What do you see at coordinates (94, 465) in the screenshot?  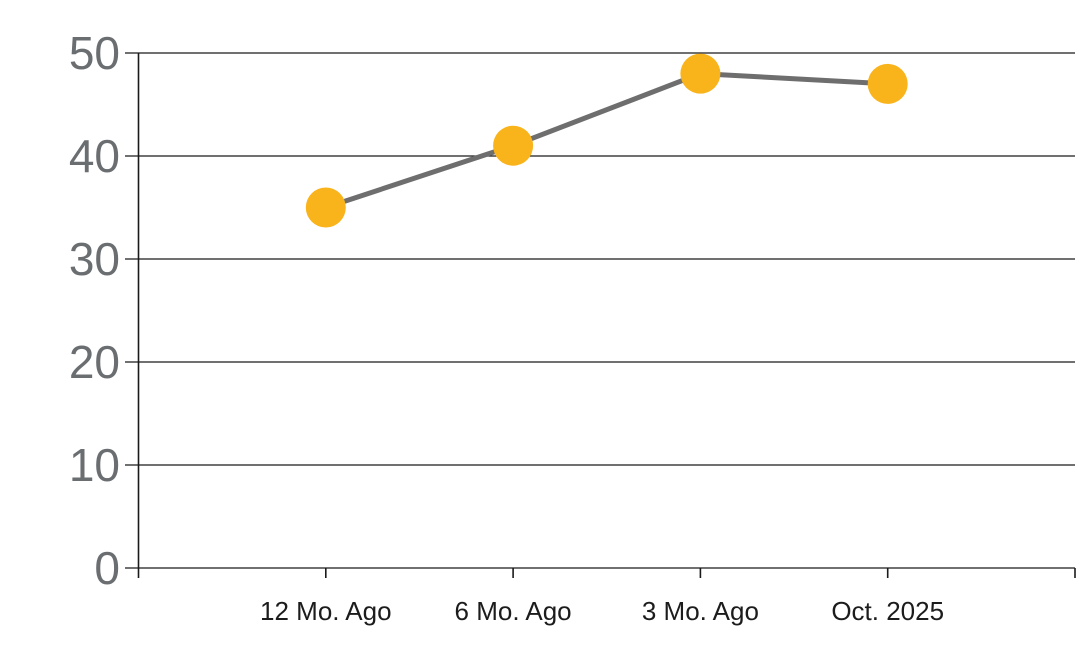 I see `y-tick-label: 10` at bounding box center [94, 465].